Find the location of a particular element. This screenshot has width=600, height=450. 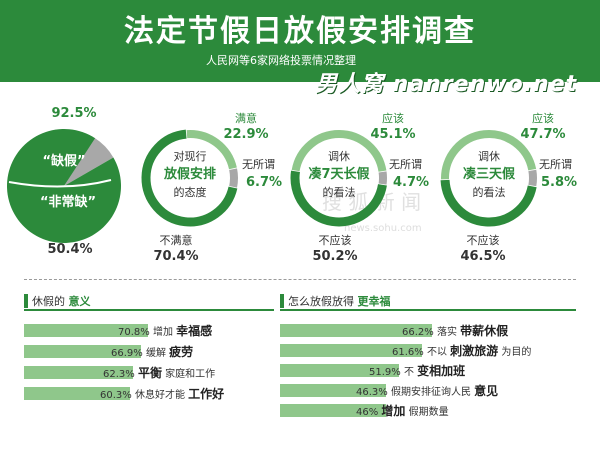

center-line-2: 凑三天假 is located at coordinates (489, 174).